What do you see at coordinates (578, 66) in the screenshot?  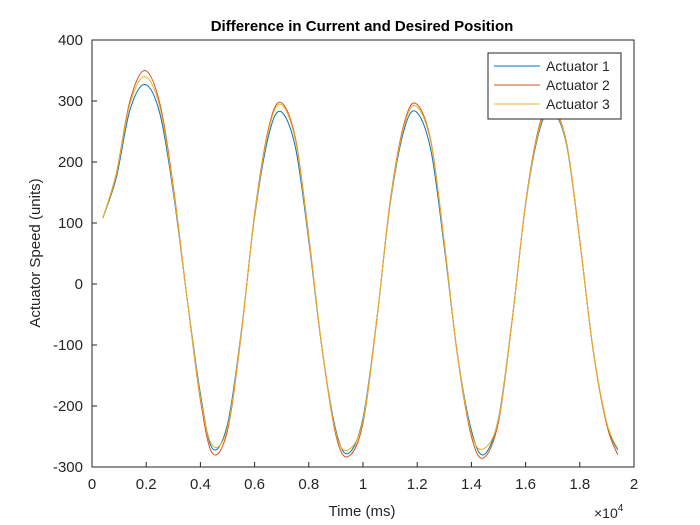 I see `legend-label-actuator-1: Actuator 1` at bounding box center [578, 66].